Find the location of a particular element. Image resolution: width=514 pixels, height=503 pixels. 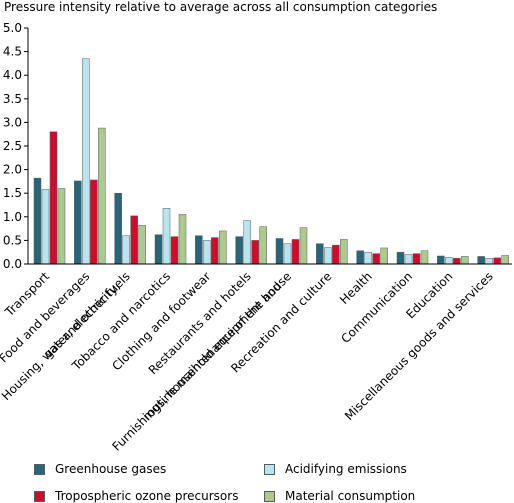

legend-item-material-consumption: Material consumption is located at coordinates (339, 496).